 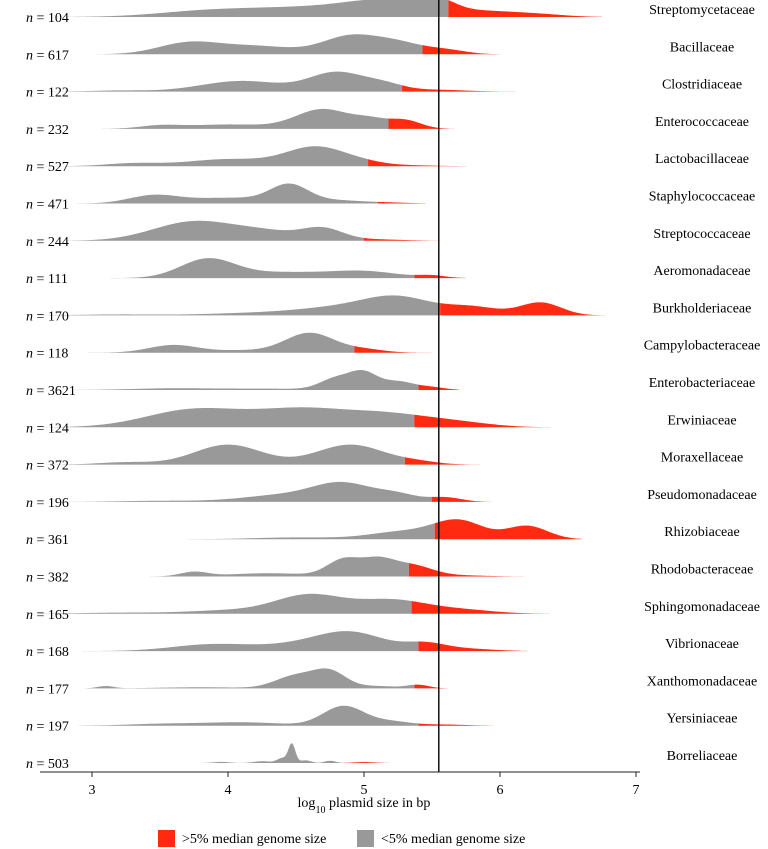 What do you see at coordinates (47, 689) in the screenshot?
I see `sample-count-label: n = 177` at bounding box center [47, 689].